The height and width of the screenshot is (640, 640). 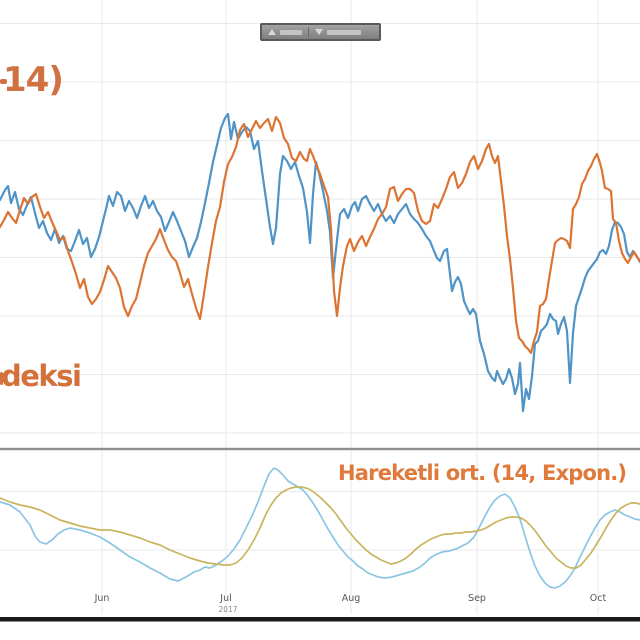 I want to click on indicator-period-label: 14), so click(x=33, y=80).